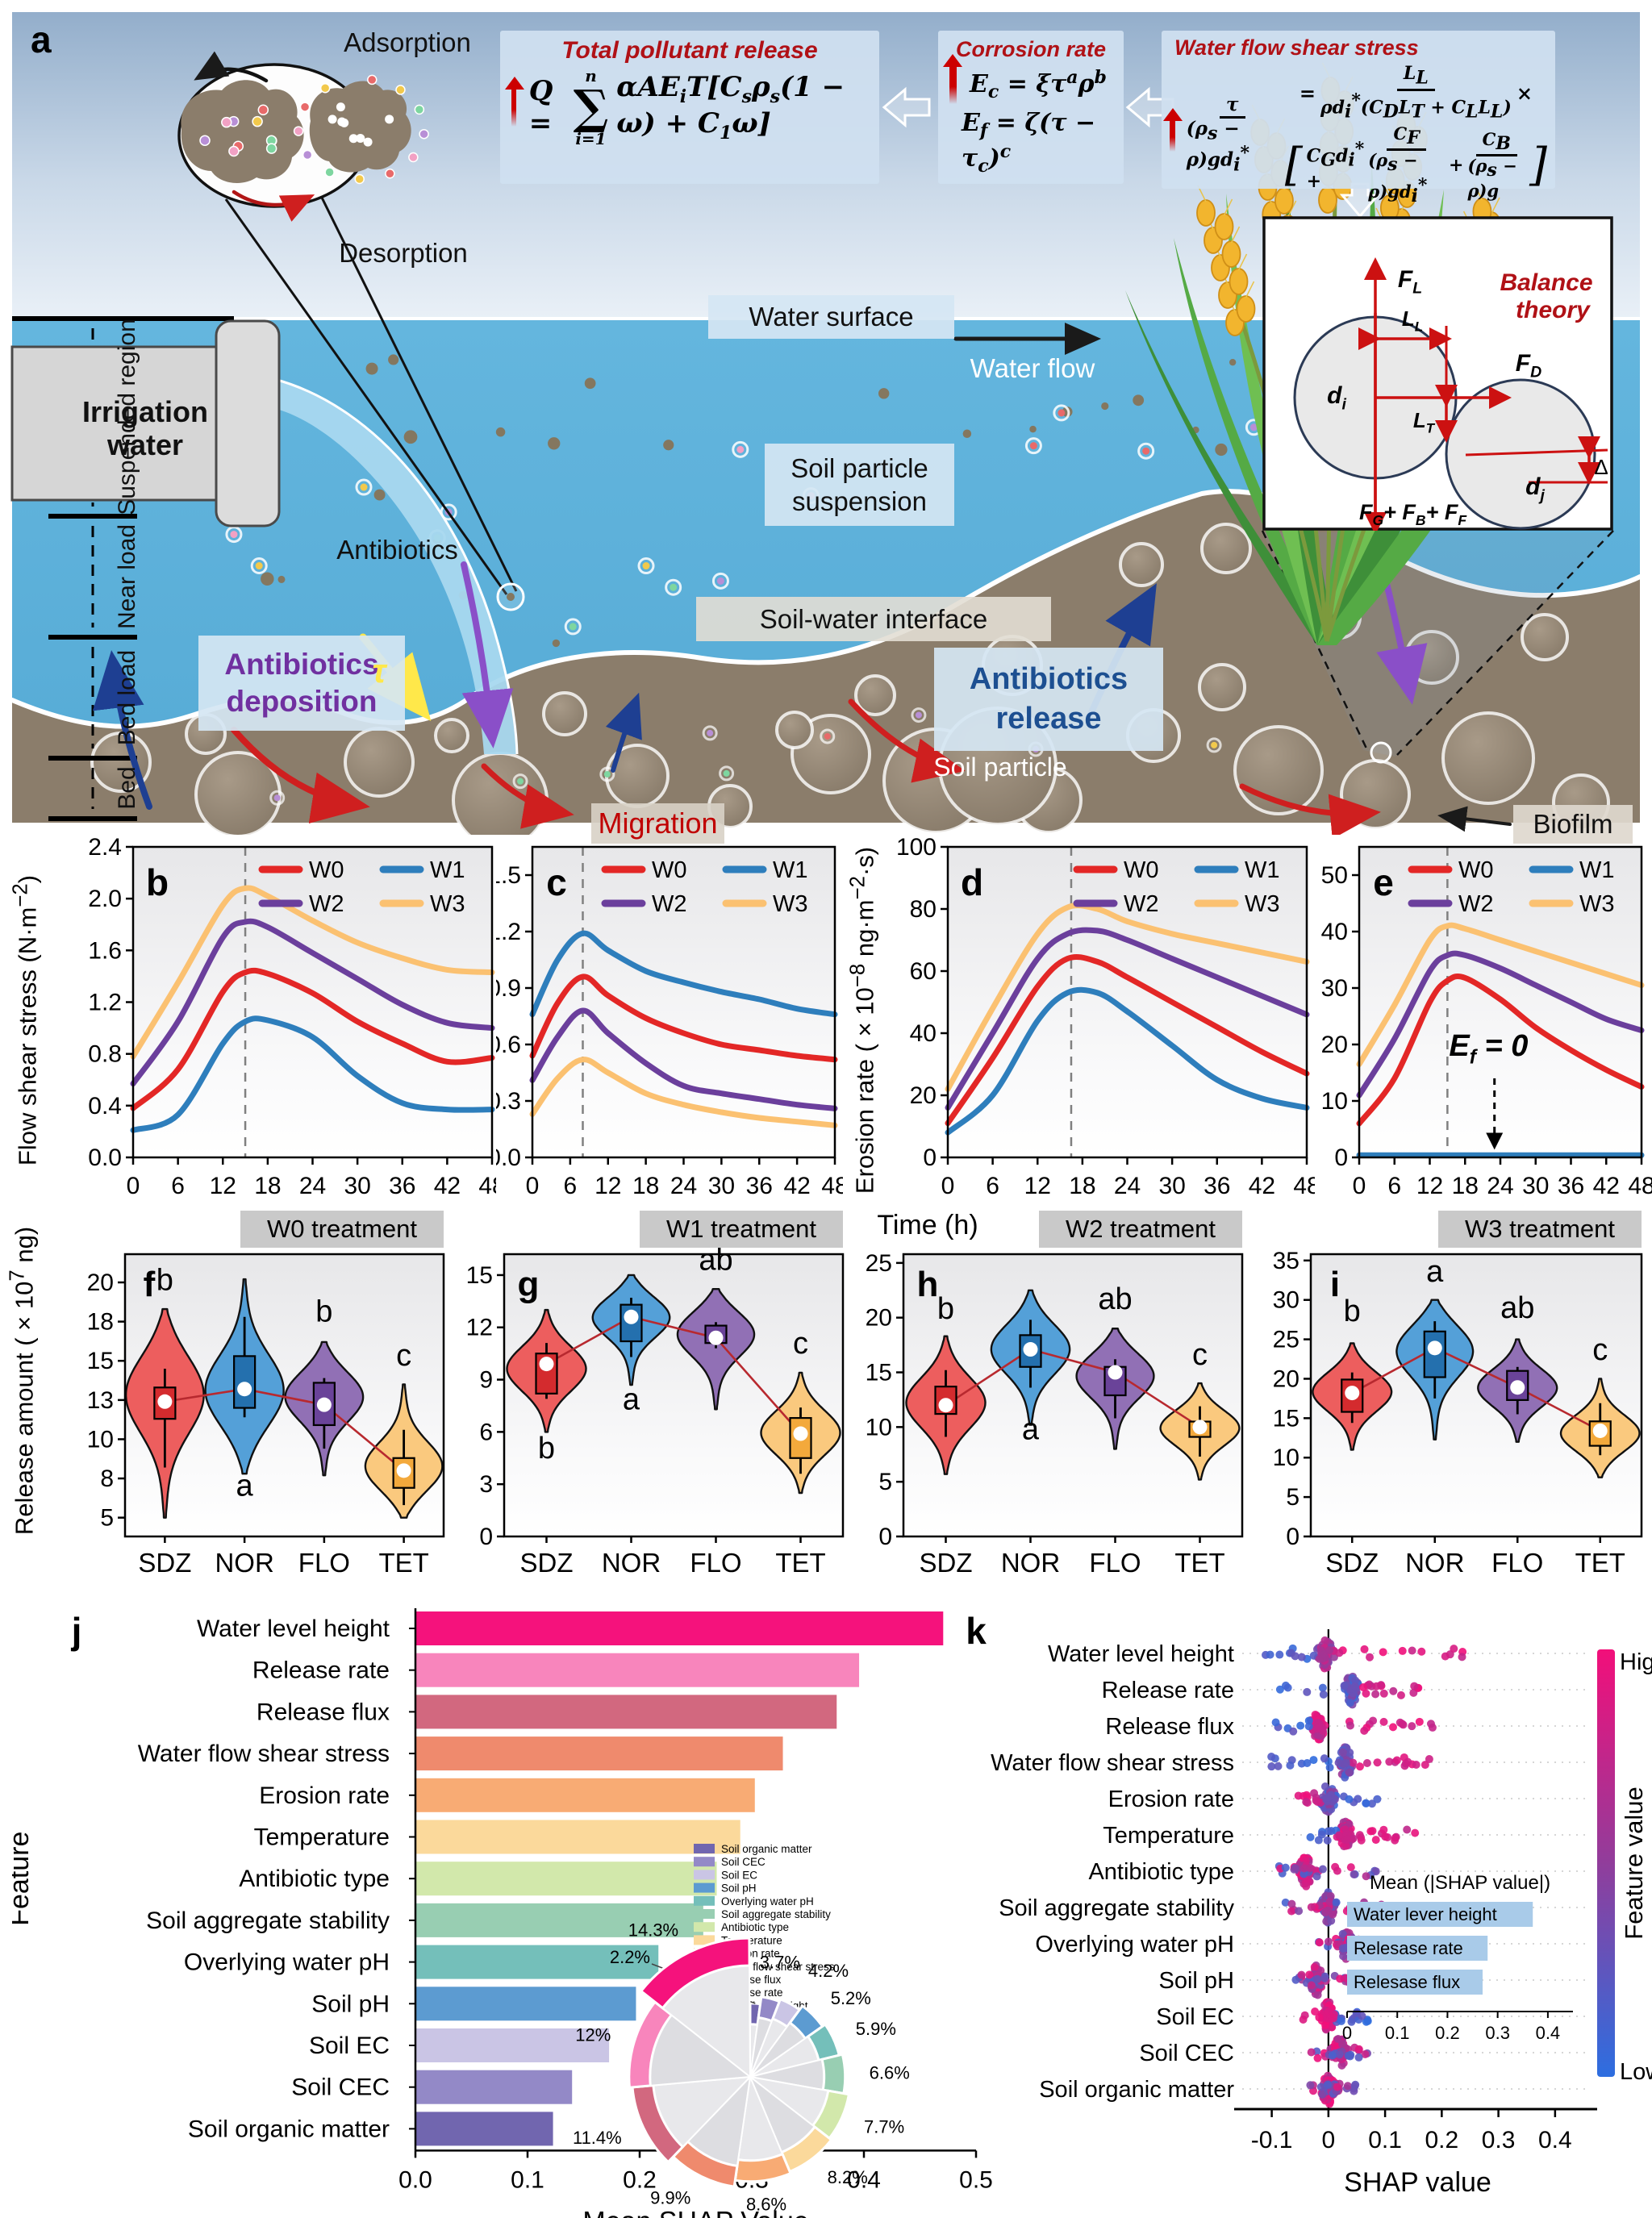 This screenshot has width=1652, height=2218. Describe the element at coordinates (264, 1754) in the screenshot. I see `feature-label: Water flow shear stress` at that location.